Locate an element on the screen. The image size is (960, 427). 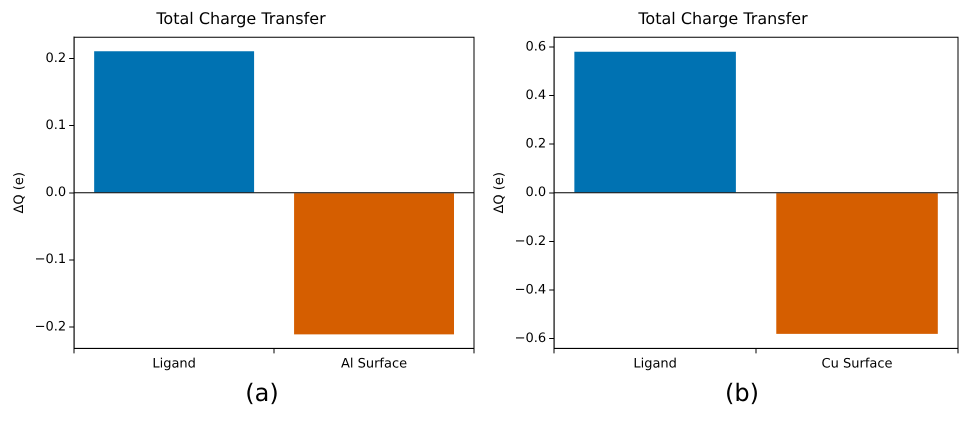
text: (a) is located at coordinates (262, 393).